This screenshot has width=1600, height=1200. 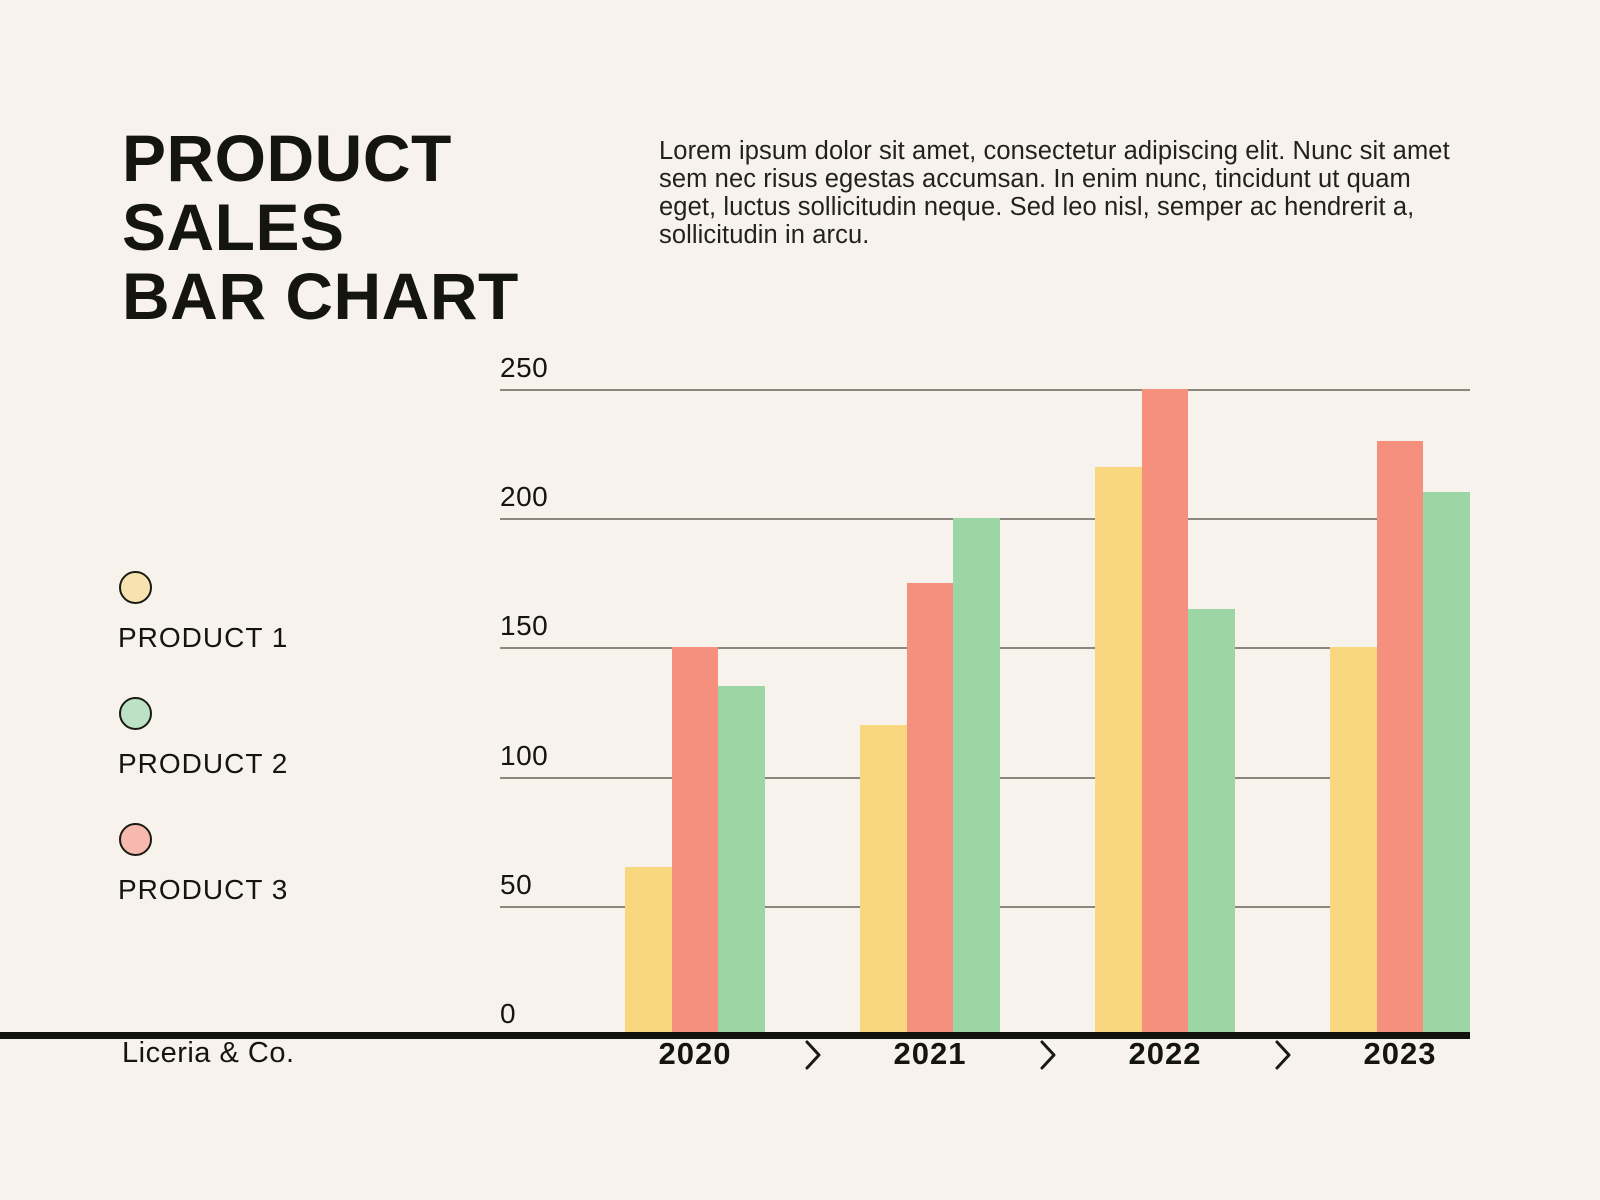 I want to click on y-axis-tick-250: 250, so click(x=524, y=367).